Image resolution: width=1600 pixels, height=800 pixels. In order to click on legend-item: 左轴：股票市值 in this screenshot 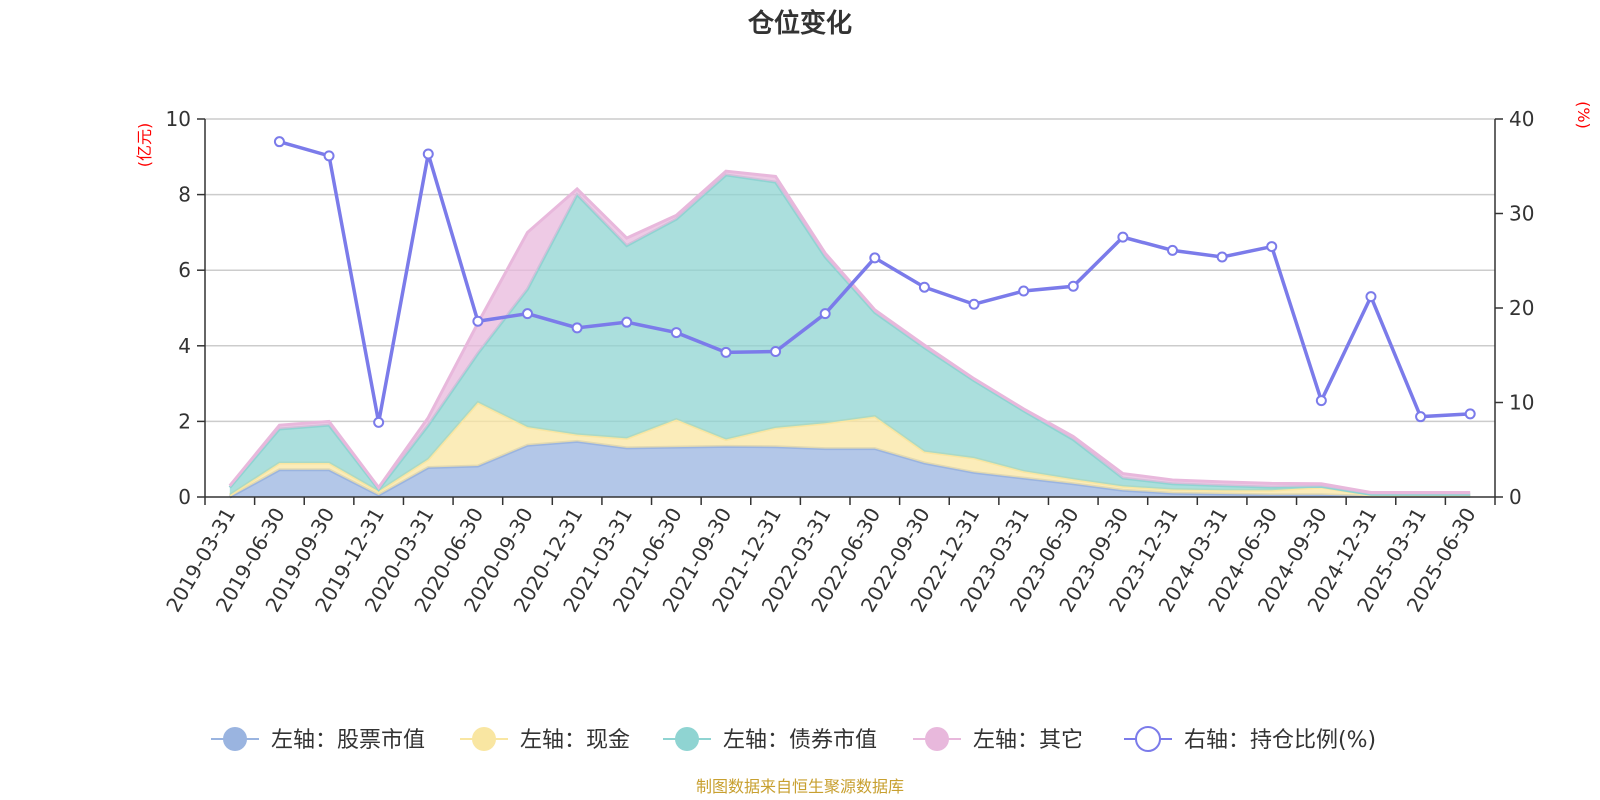, I will do `click(318, 740)`.